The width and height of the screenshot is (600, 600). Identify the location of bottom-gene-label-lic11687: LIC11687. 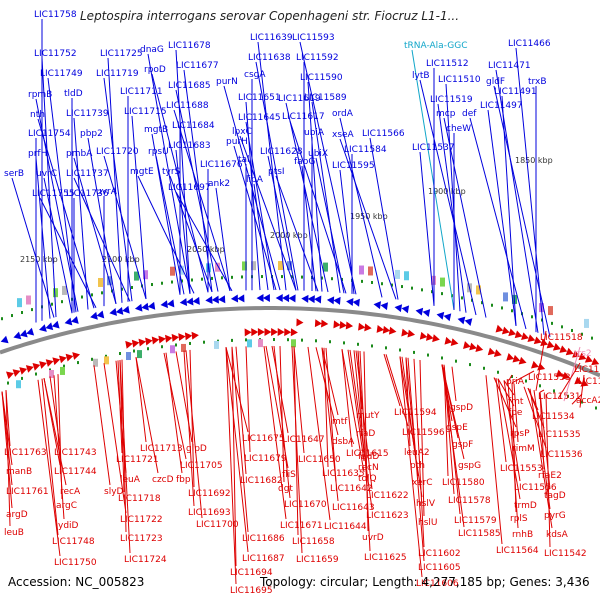
(263, 559).